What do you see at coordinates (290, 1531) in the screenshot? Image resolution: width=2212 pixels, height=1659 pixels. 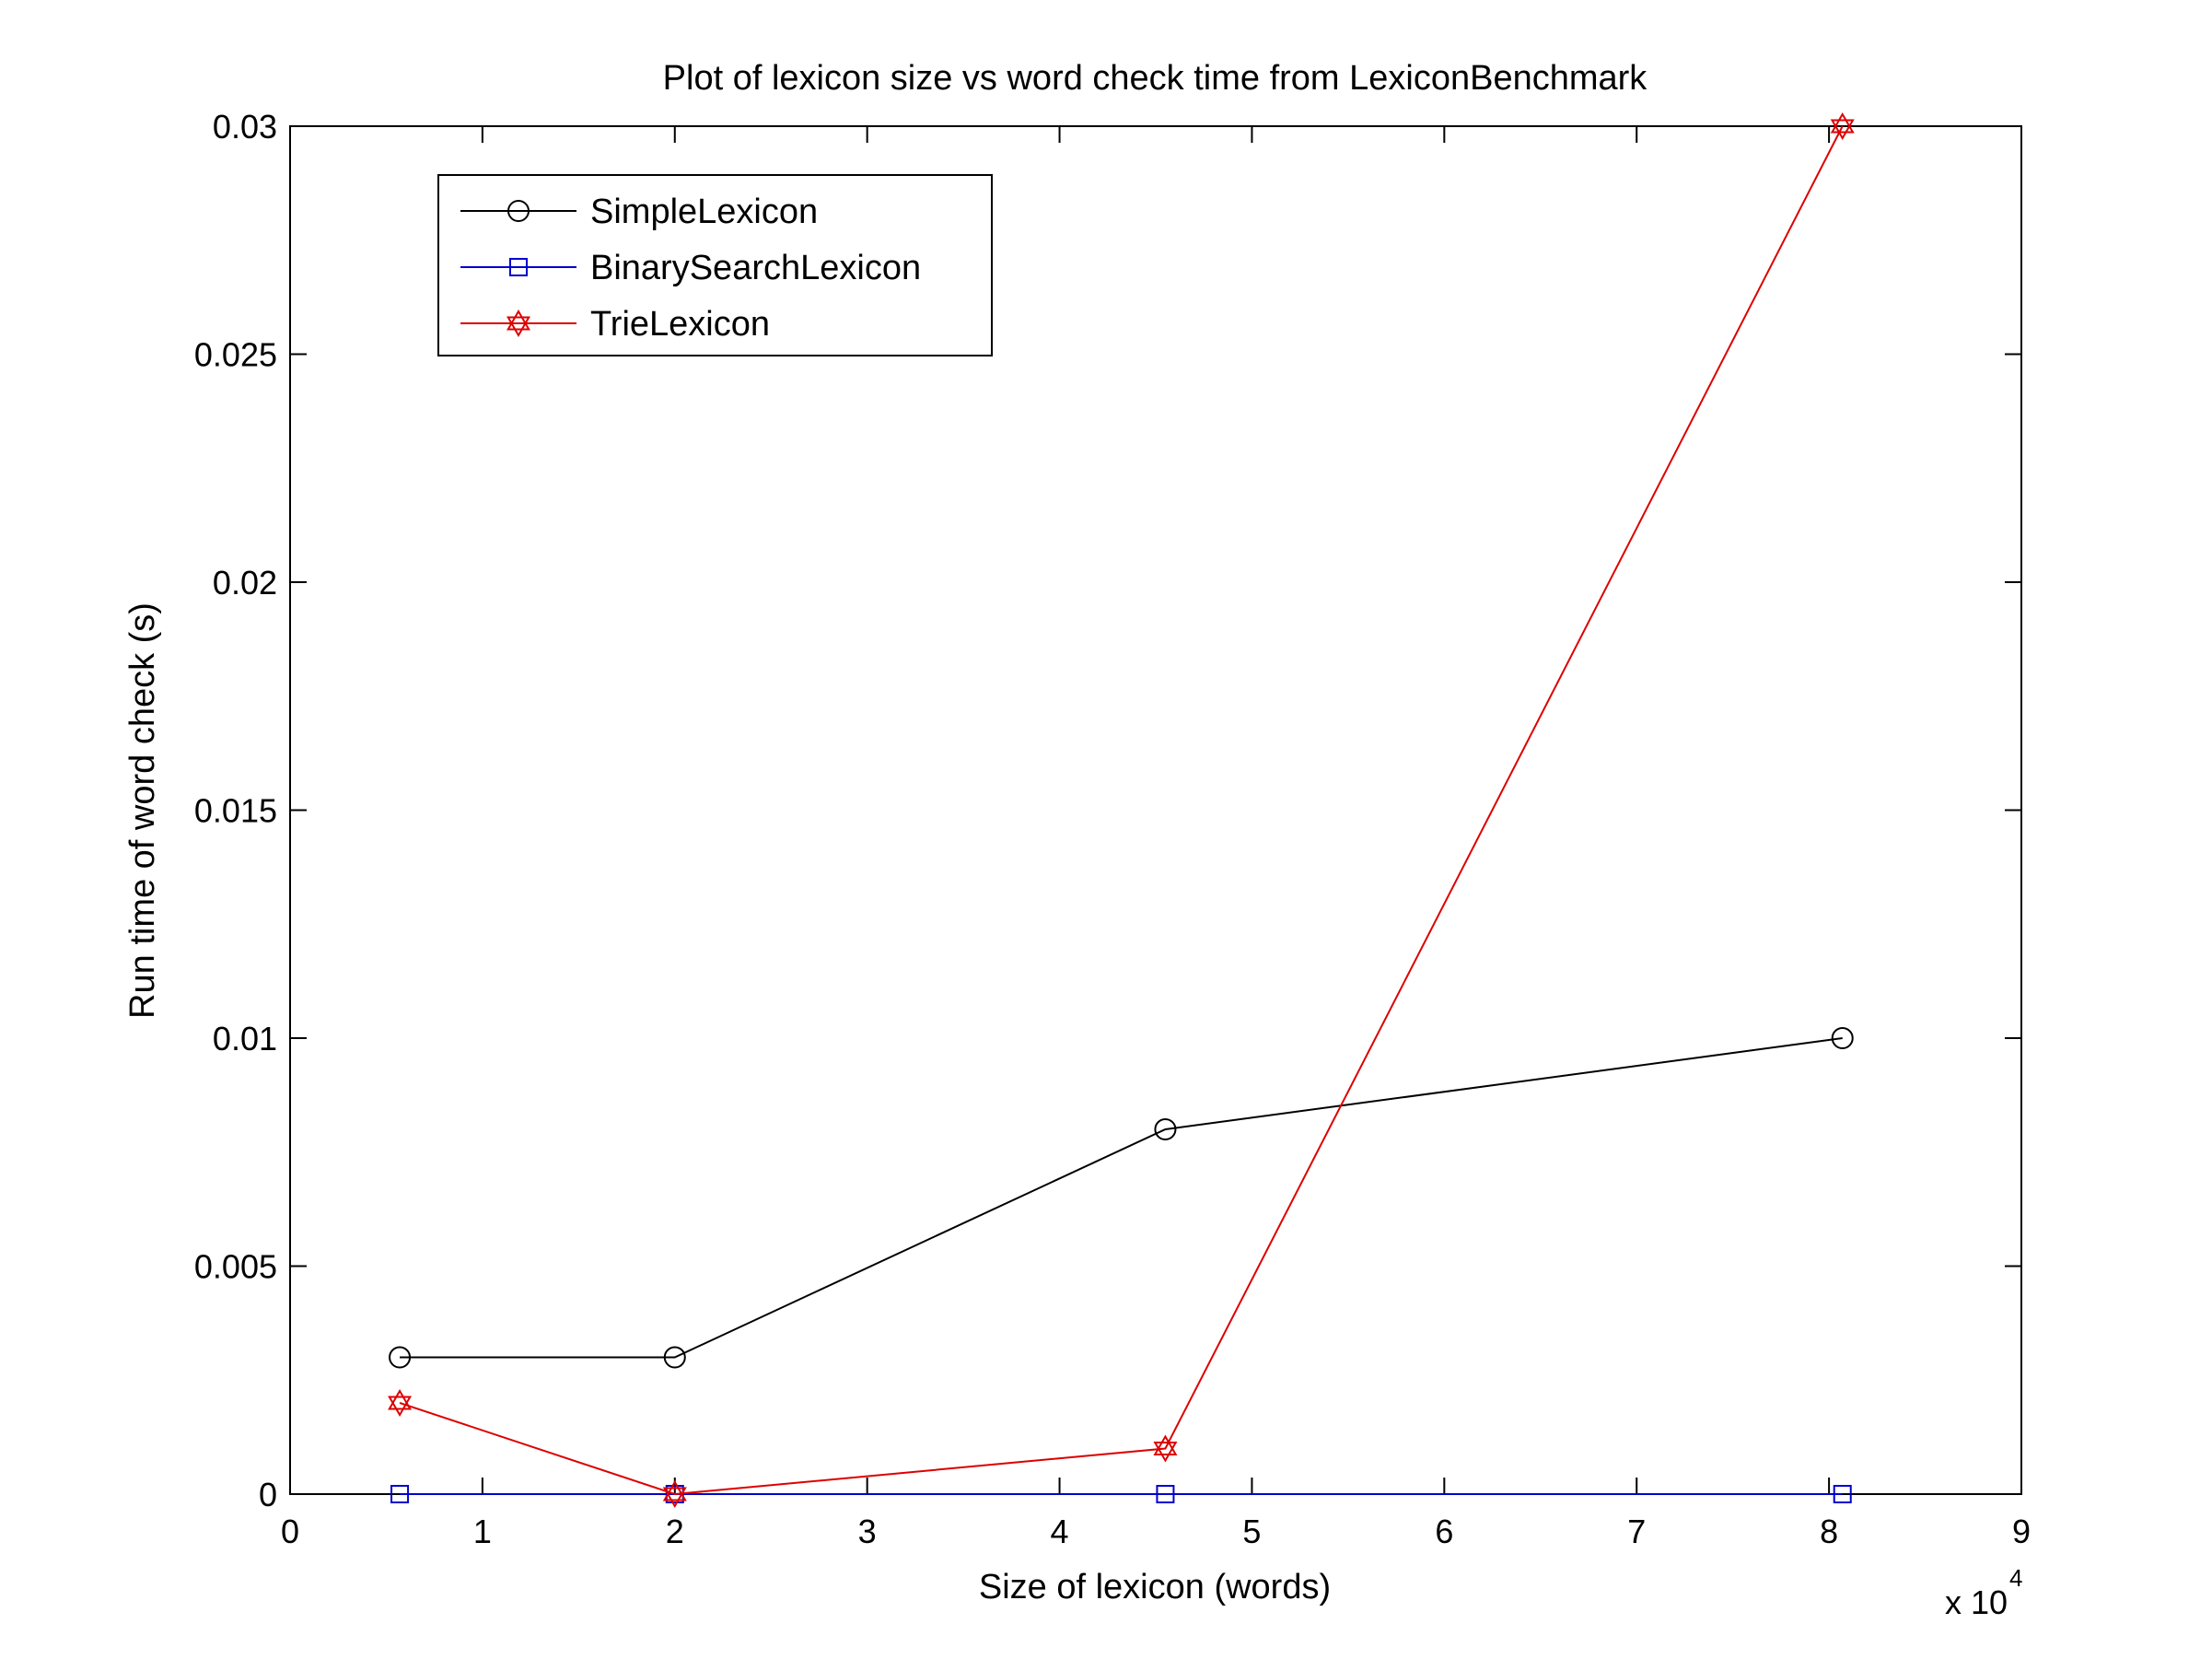 I see `x-tick-label: 0` at bounding box center [290, 1531].